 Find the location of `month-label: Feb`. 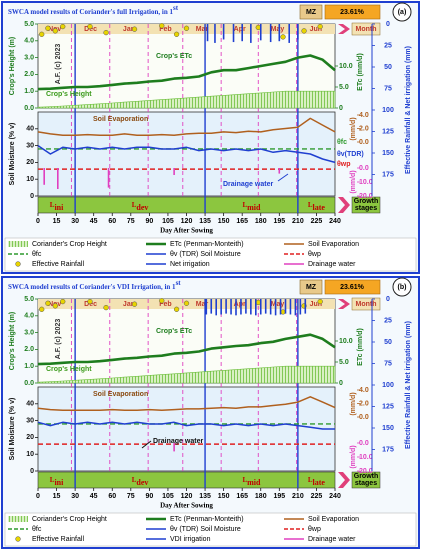

month-label: Feb is located at coordinates (165, 304).